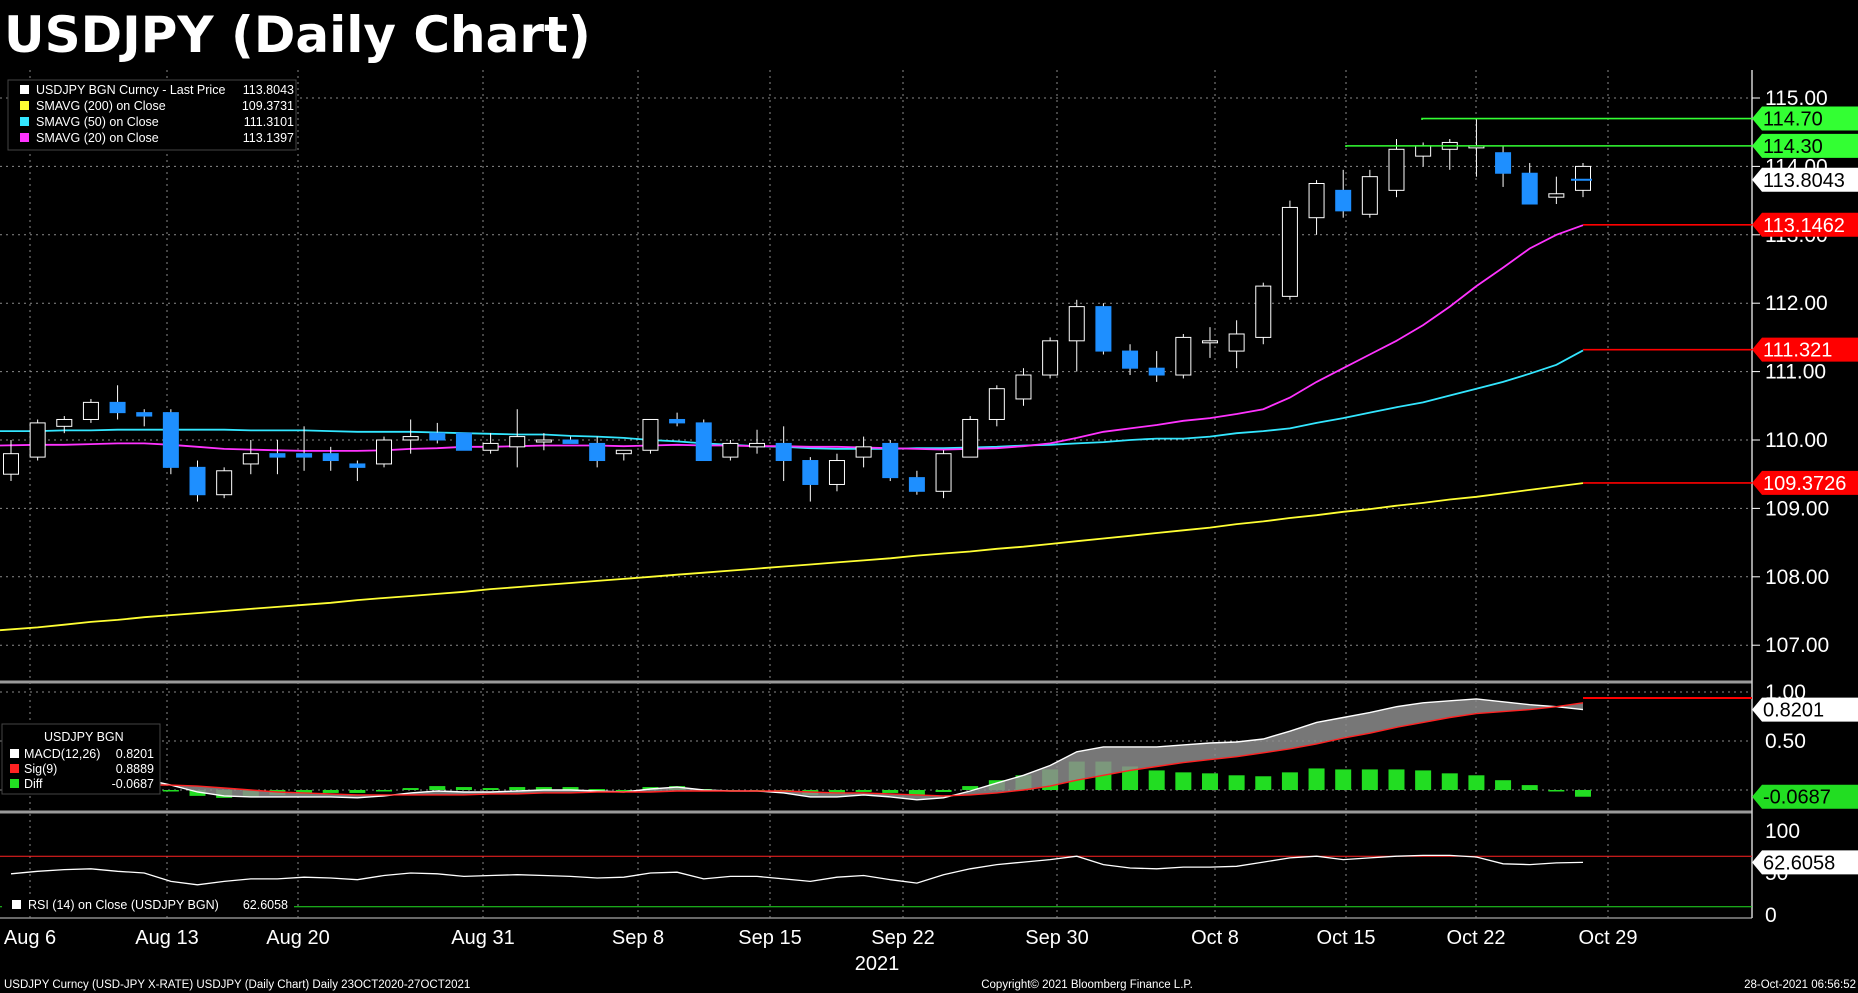  I want to click on macd-tick-label: 0.50, so click(1785, 741).